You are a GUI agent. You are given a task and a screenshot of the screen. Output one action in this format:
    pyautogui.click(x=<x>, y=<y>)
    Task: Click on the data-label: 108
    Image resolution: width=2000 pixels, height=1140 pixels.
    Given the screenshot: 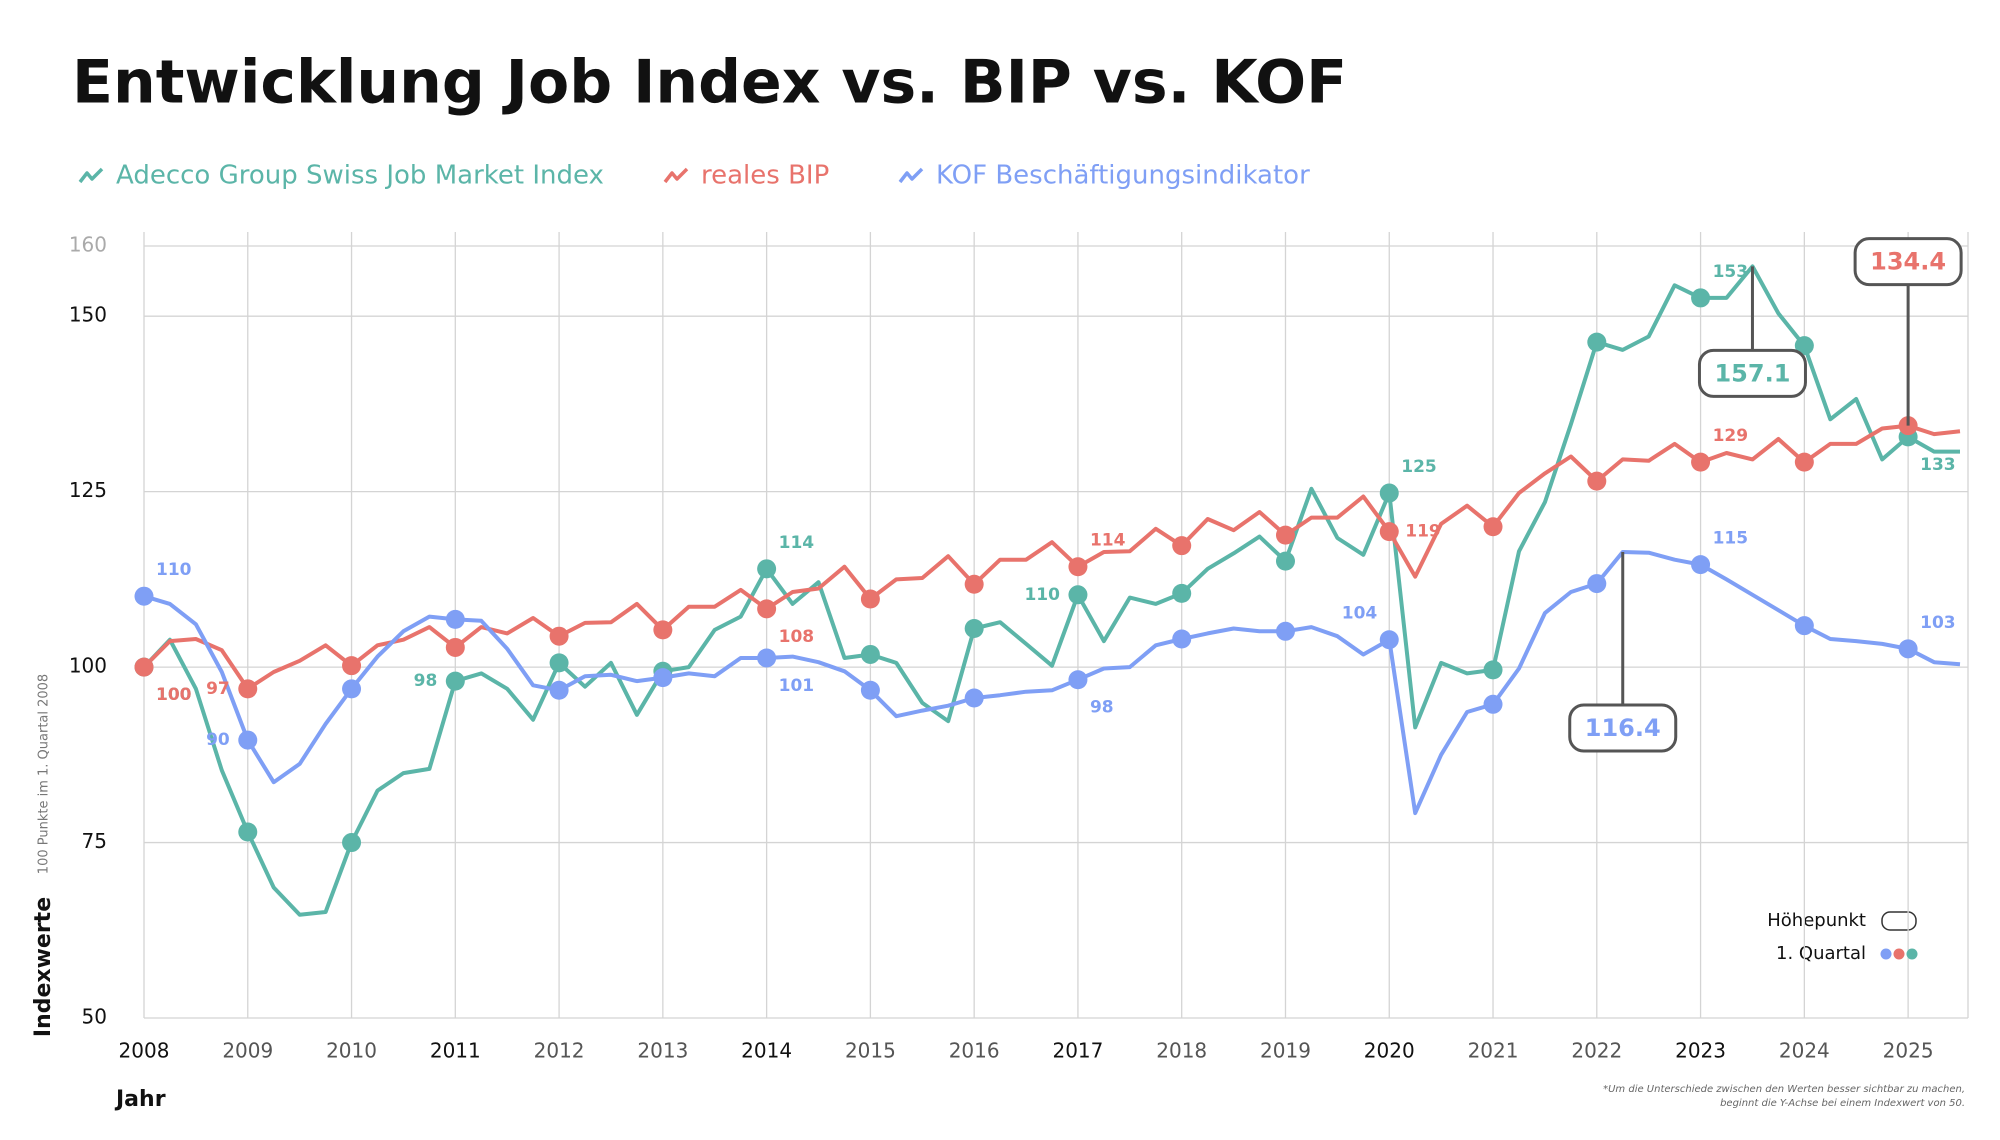 What is the action you would take?
    pyautogui.click(x=797, y=637)
    